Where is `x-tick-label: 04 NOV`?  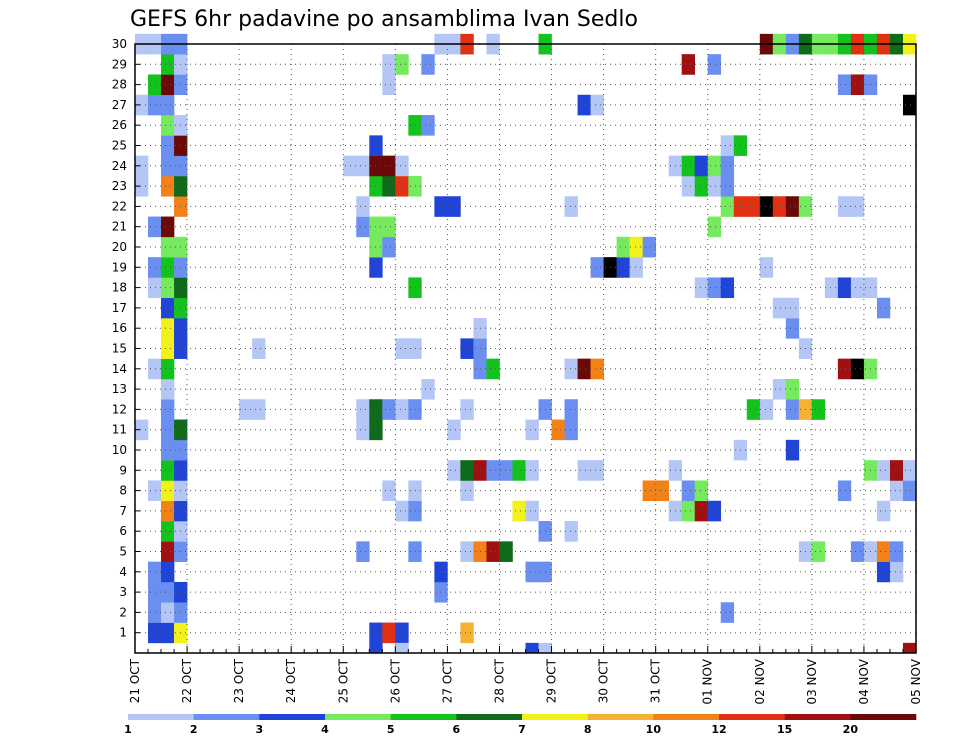 x-tick-label: 04 NOV is located at coordinates (864, 681).